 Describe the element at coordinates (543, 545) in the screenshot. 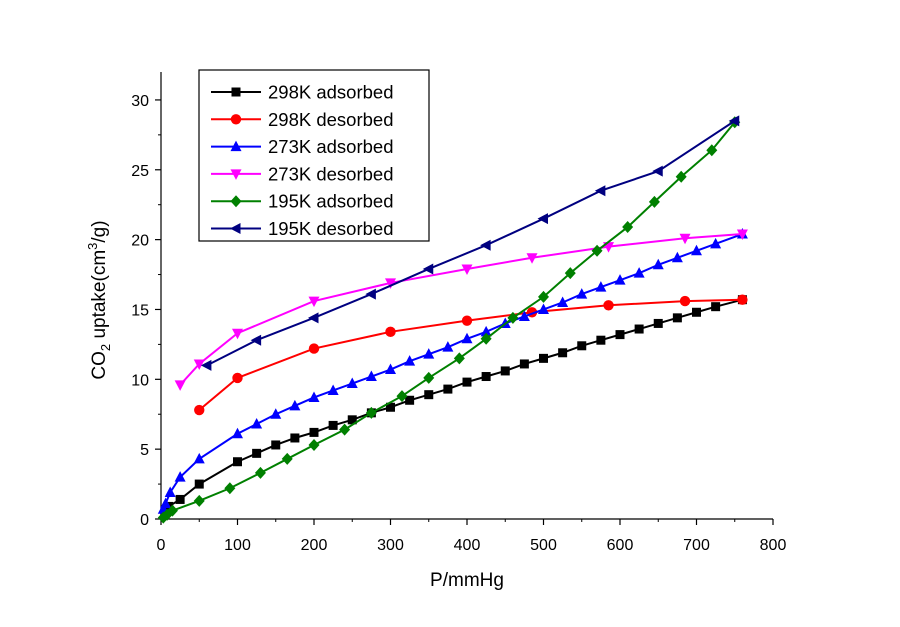

I see `x-tick-label: 500` at that location.